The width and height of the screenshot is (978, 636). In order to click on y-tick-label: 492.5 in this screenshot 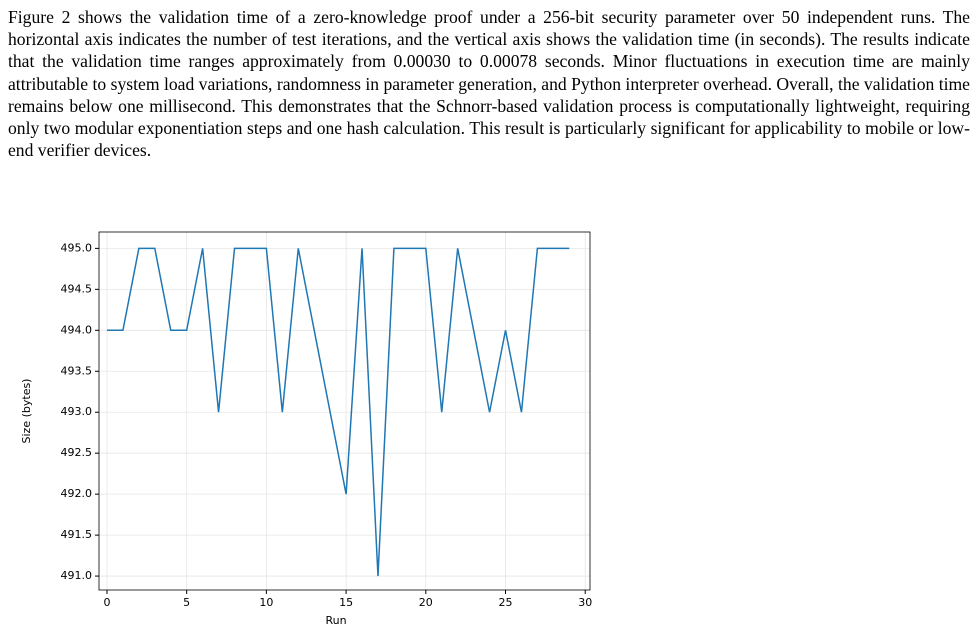, I will do `click(77, 452)`.